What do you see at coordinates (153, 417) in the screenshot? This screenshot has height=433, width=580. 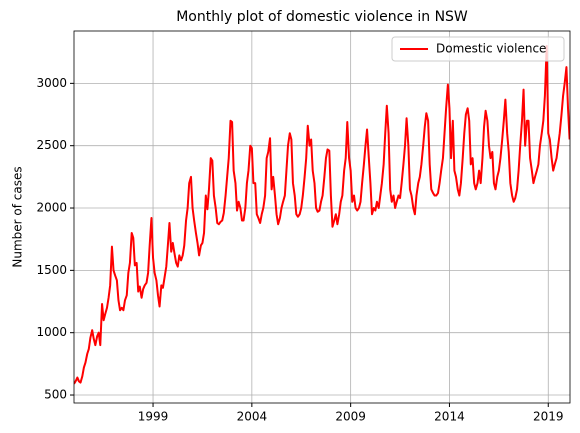 I see `x-tick-label: 1999` at bounding box center [153, 417].